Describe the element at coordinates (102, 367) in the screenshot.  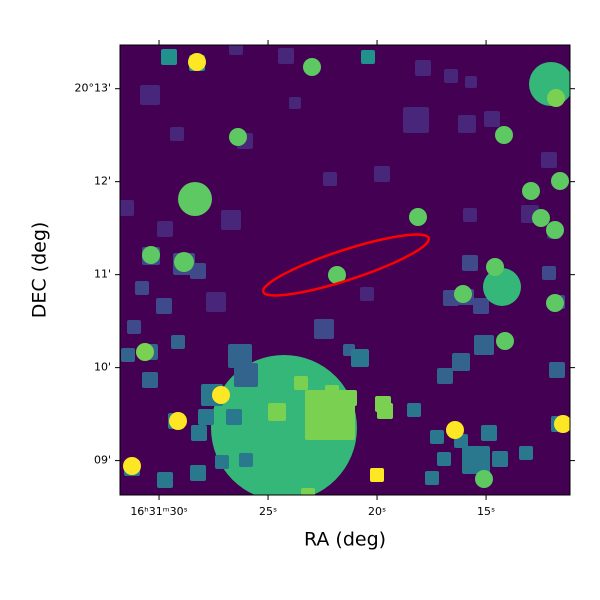
I see `y-tick-label: 10'` at that location.